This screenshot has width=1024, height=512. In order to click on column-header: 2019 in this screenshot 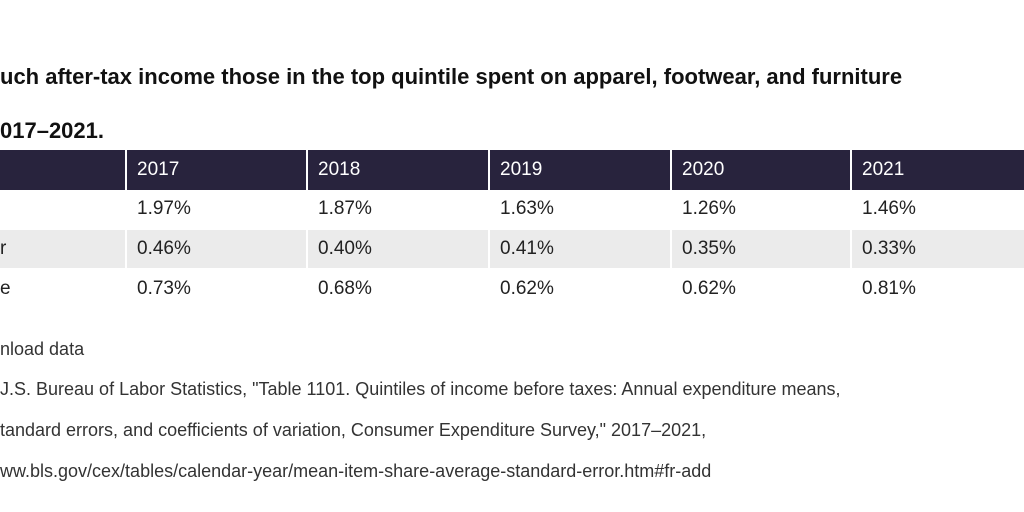, I will do `click(521, 169)`.